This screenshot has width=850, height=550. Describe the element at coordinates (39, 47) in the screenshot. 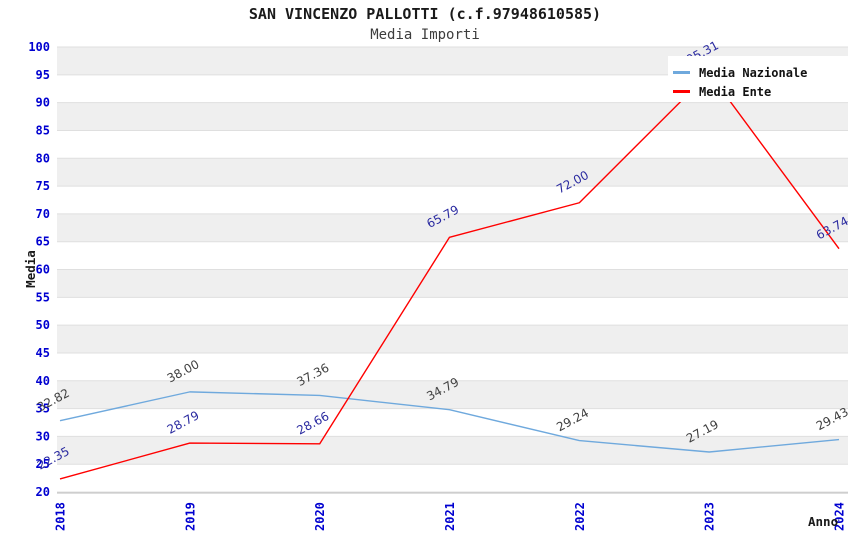

I see `y-tick-label: 100` at that location.